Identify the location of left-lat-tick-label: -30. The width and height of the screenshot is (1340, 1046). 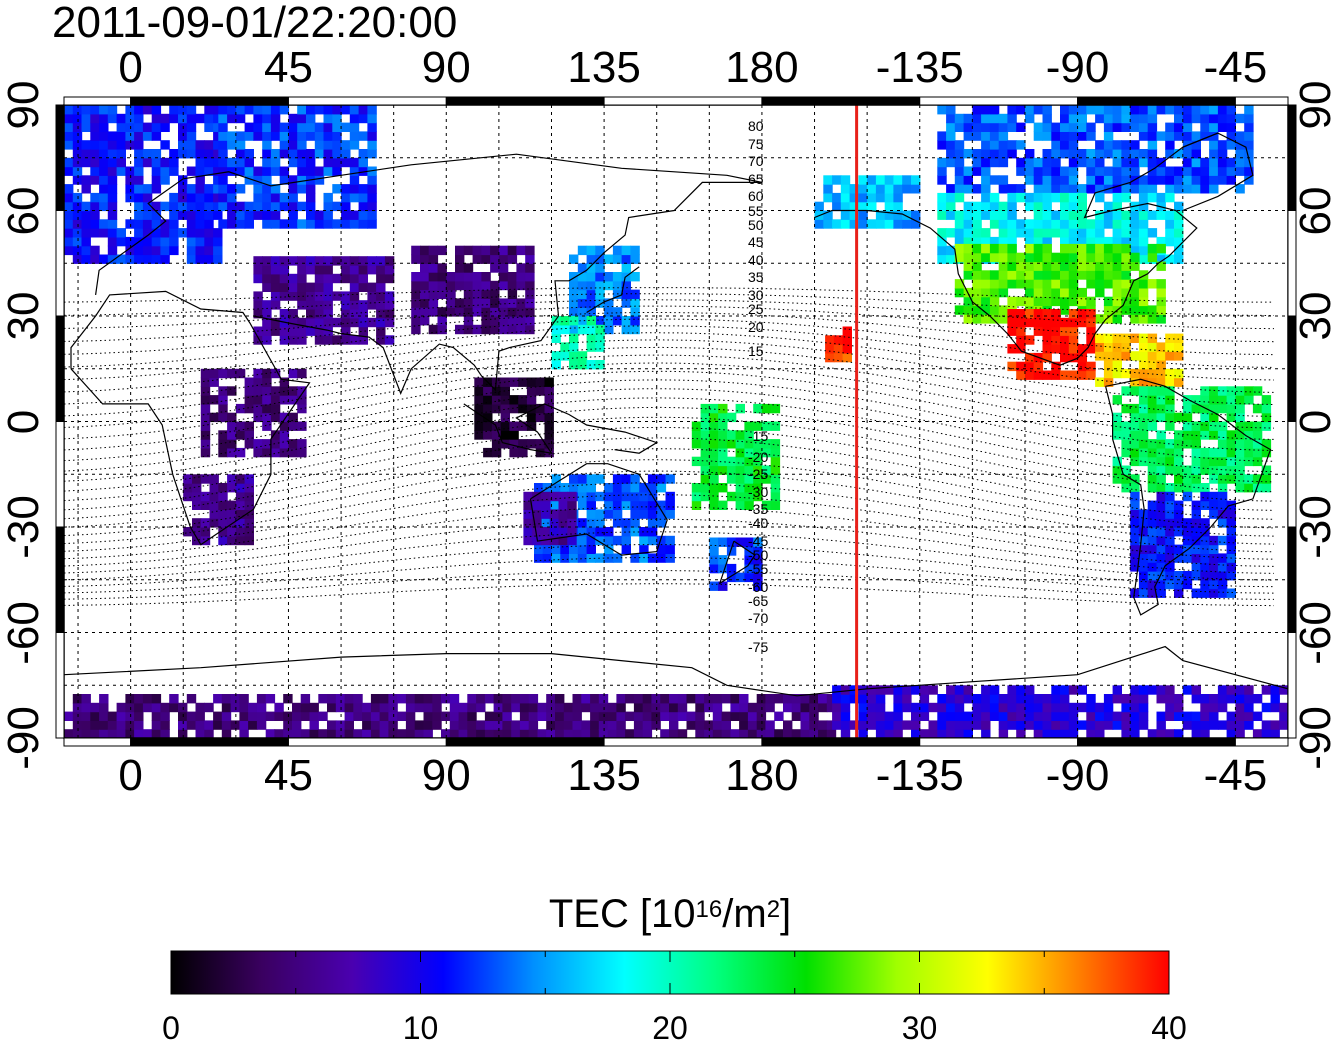
(24, 527).